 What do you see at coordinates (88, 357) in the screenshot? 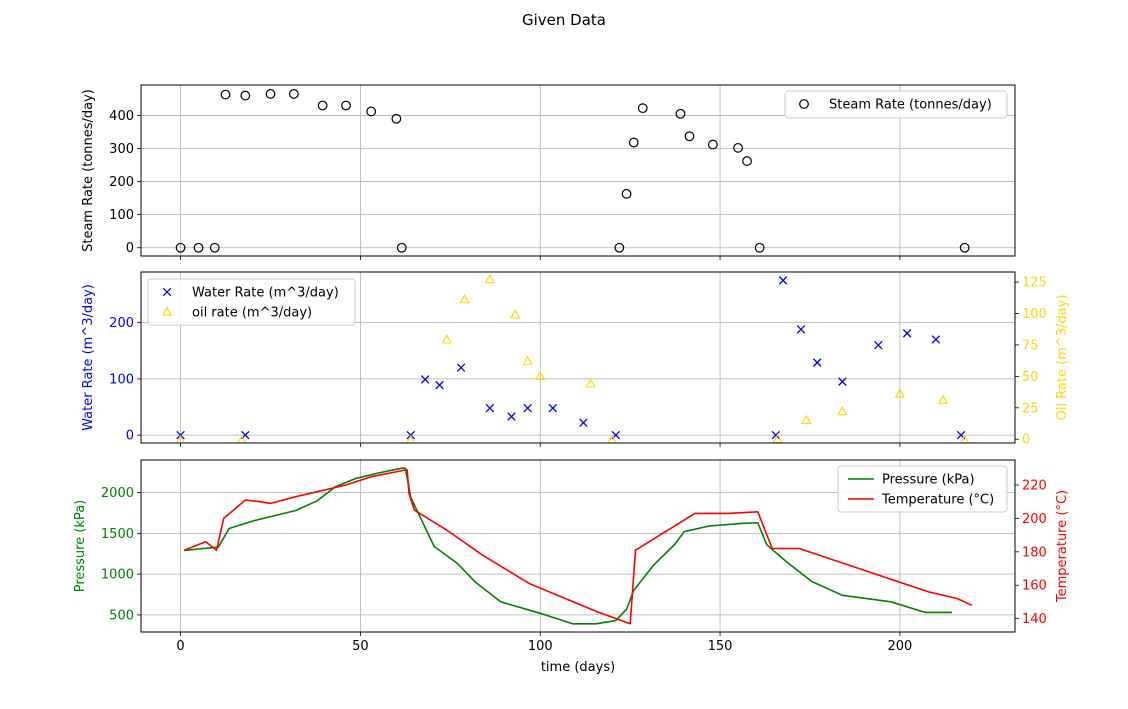
I see `y-axis-label-left: Water Rate (m^3/day)` at bounding box center [88, 357].